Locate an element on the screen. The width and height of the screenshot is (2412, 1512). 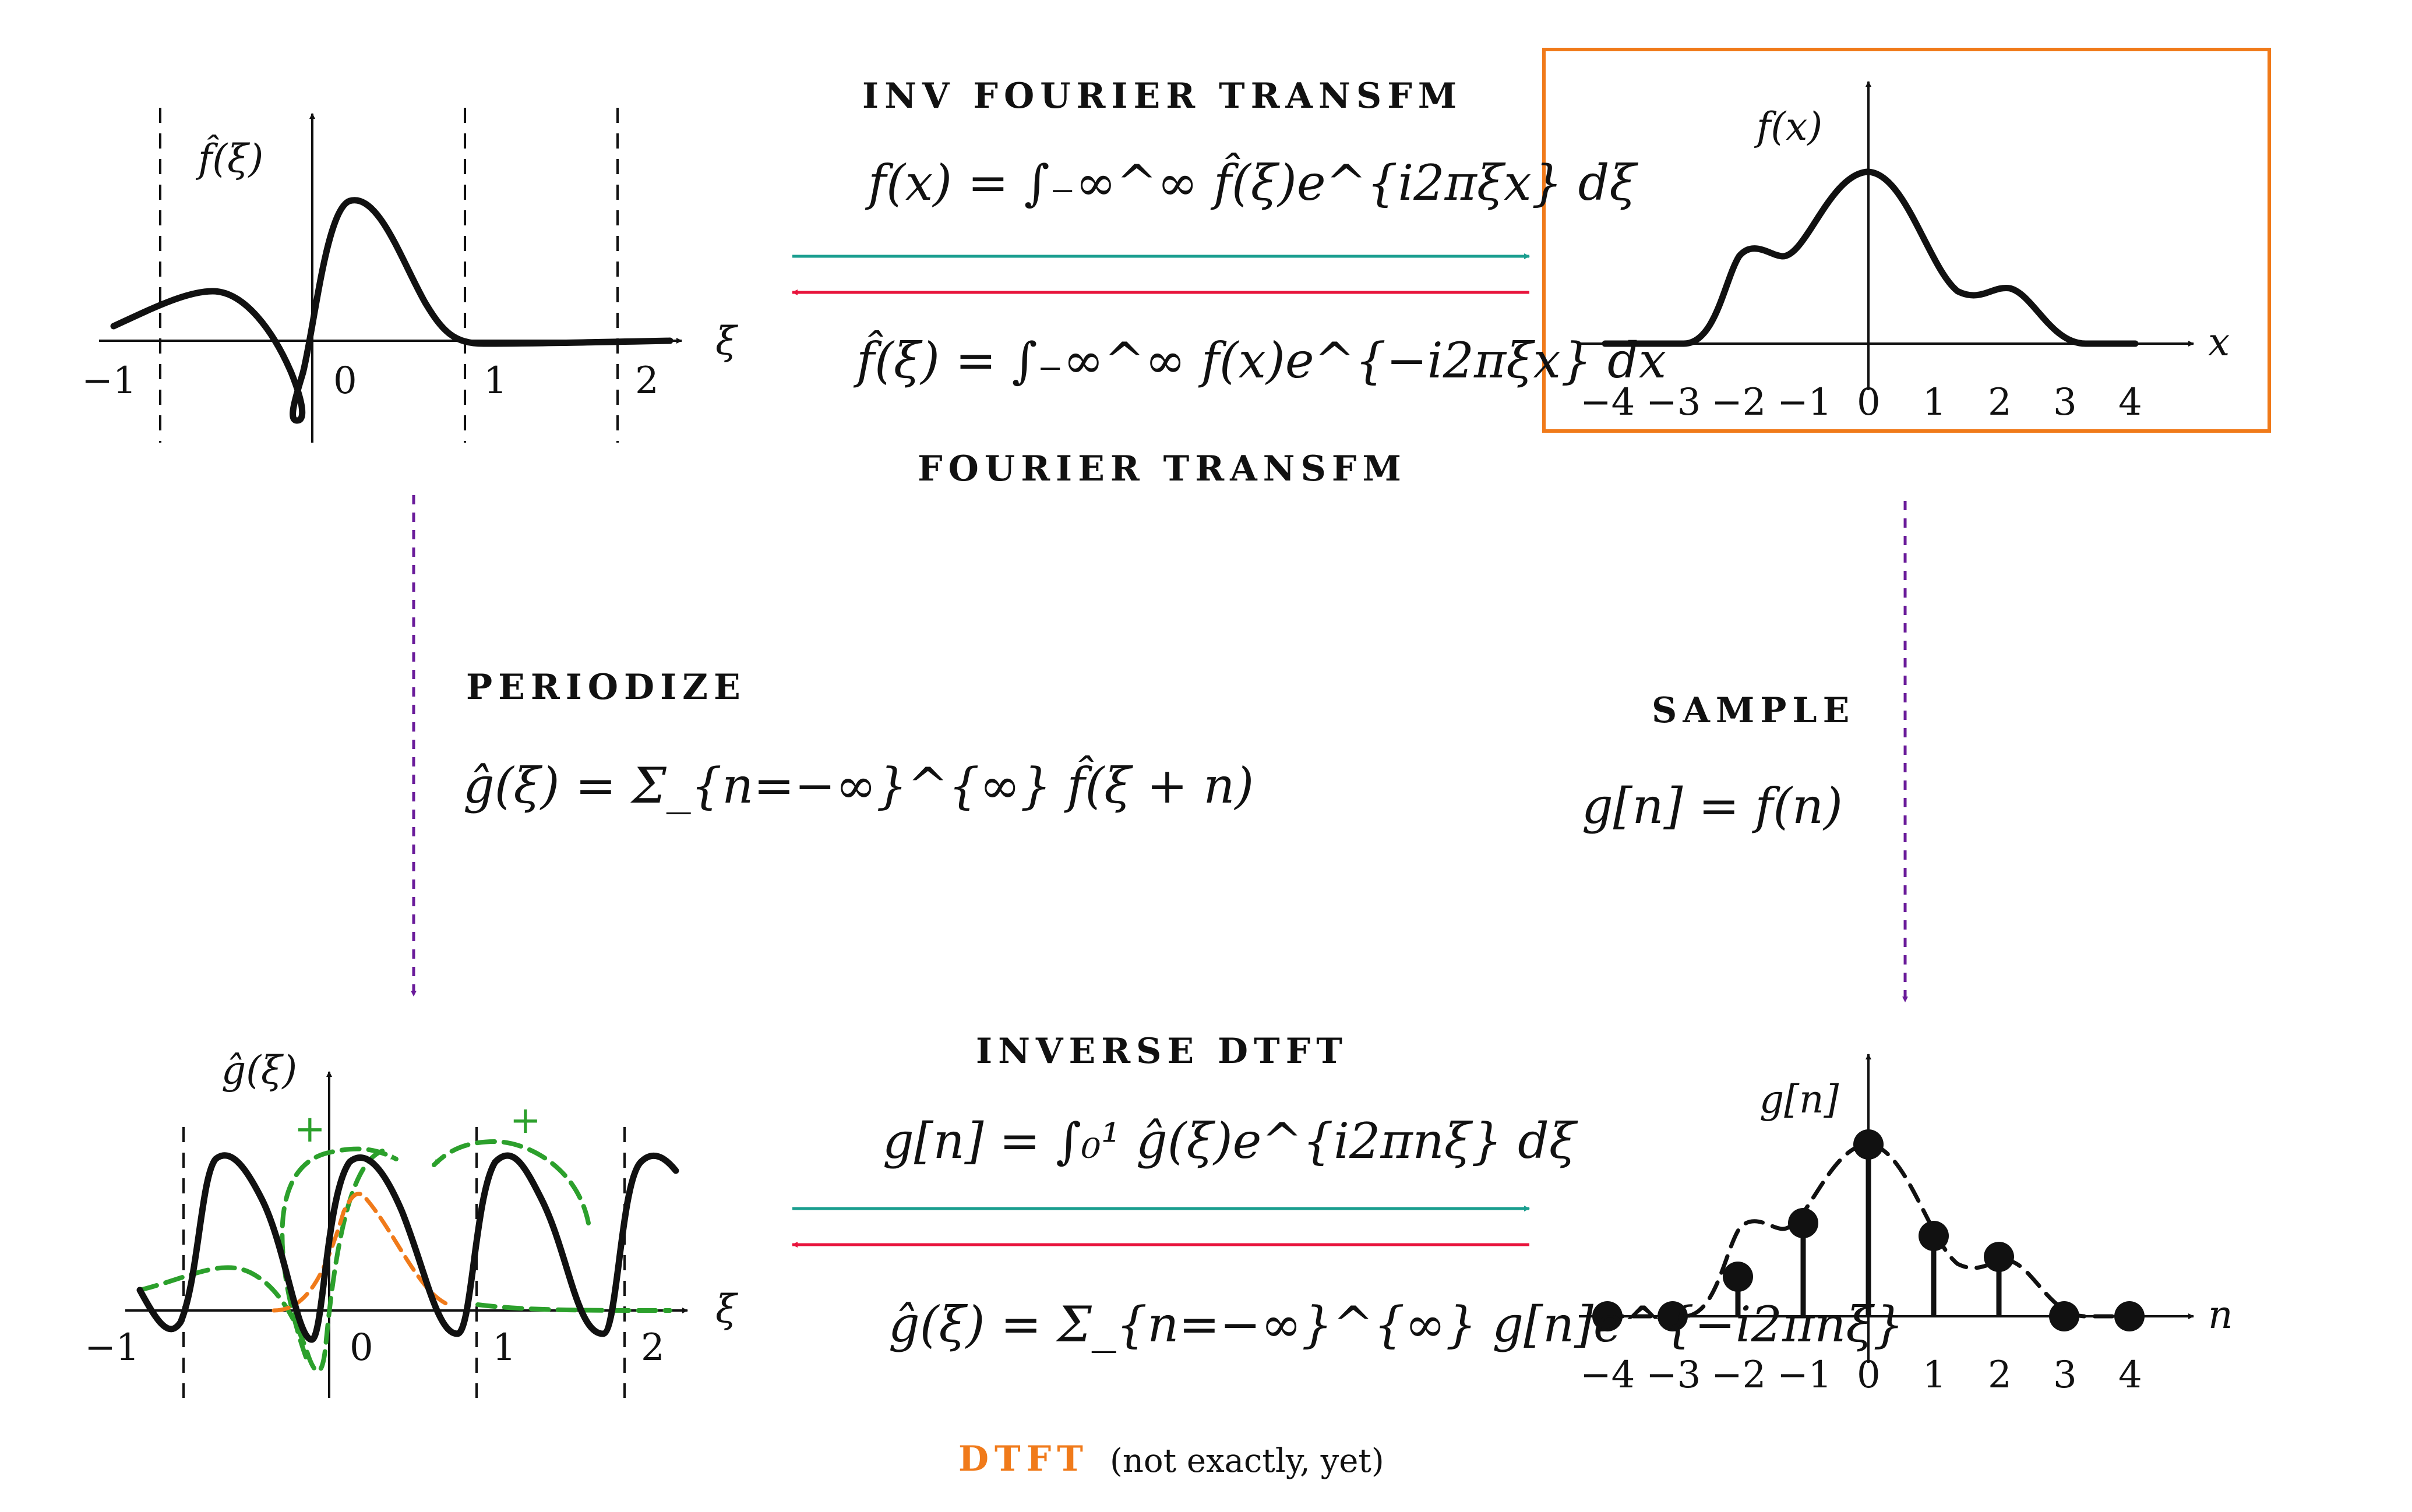
g-ylabel: g[n] is located at coordinates (1799, 1099).